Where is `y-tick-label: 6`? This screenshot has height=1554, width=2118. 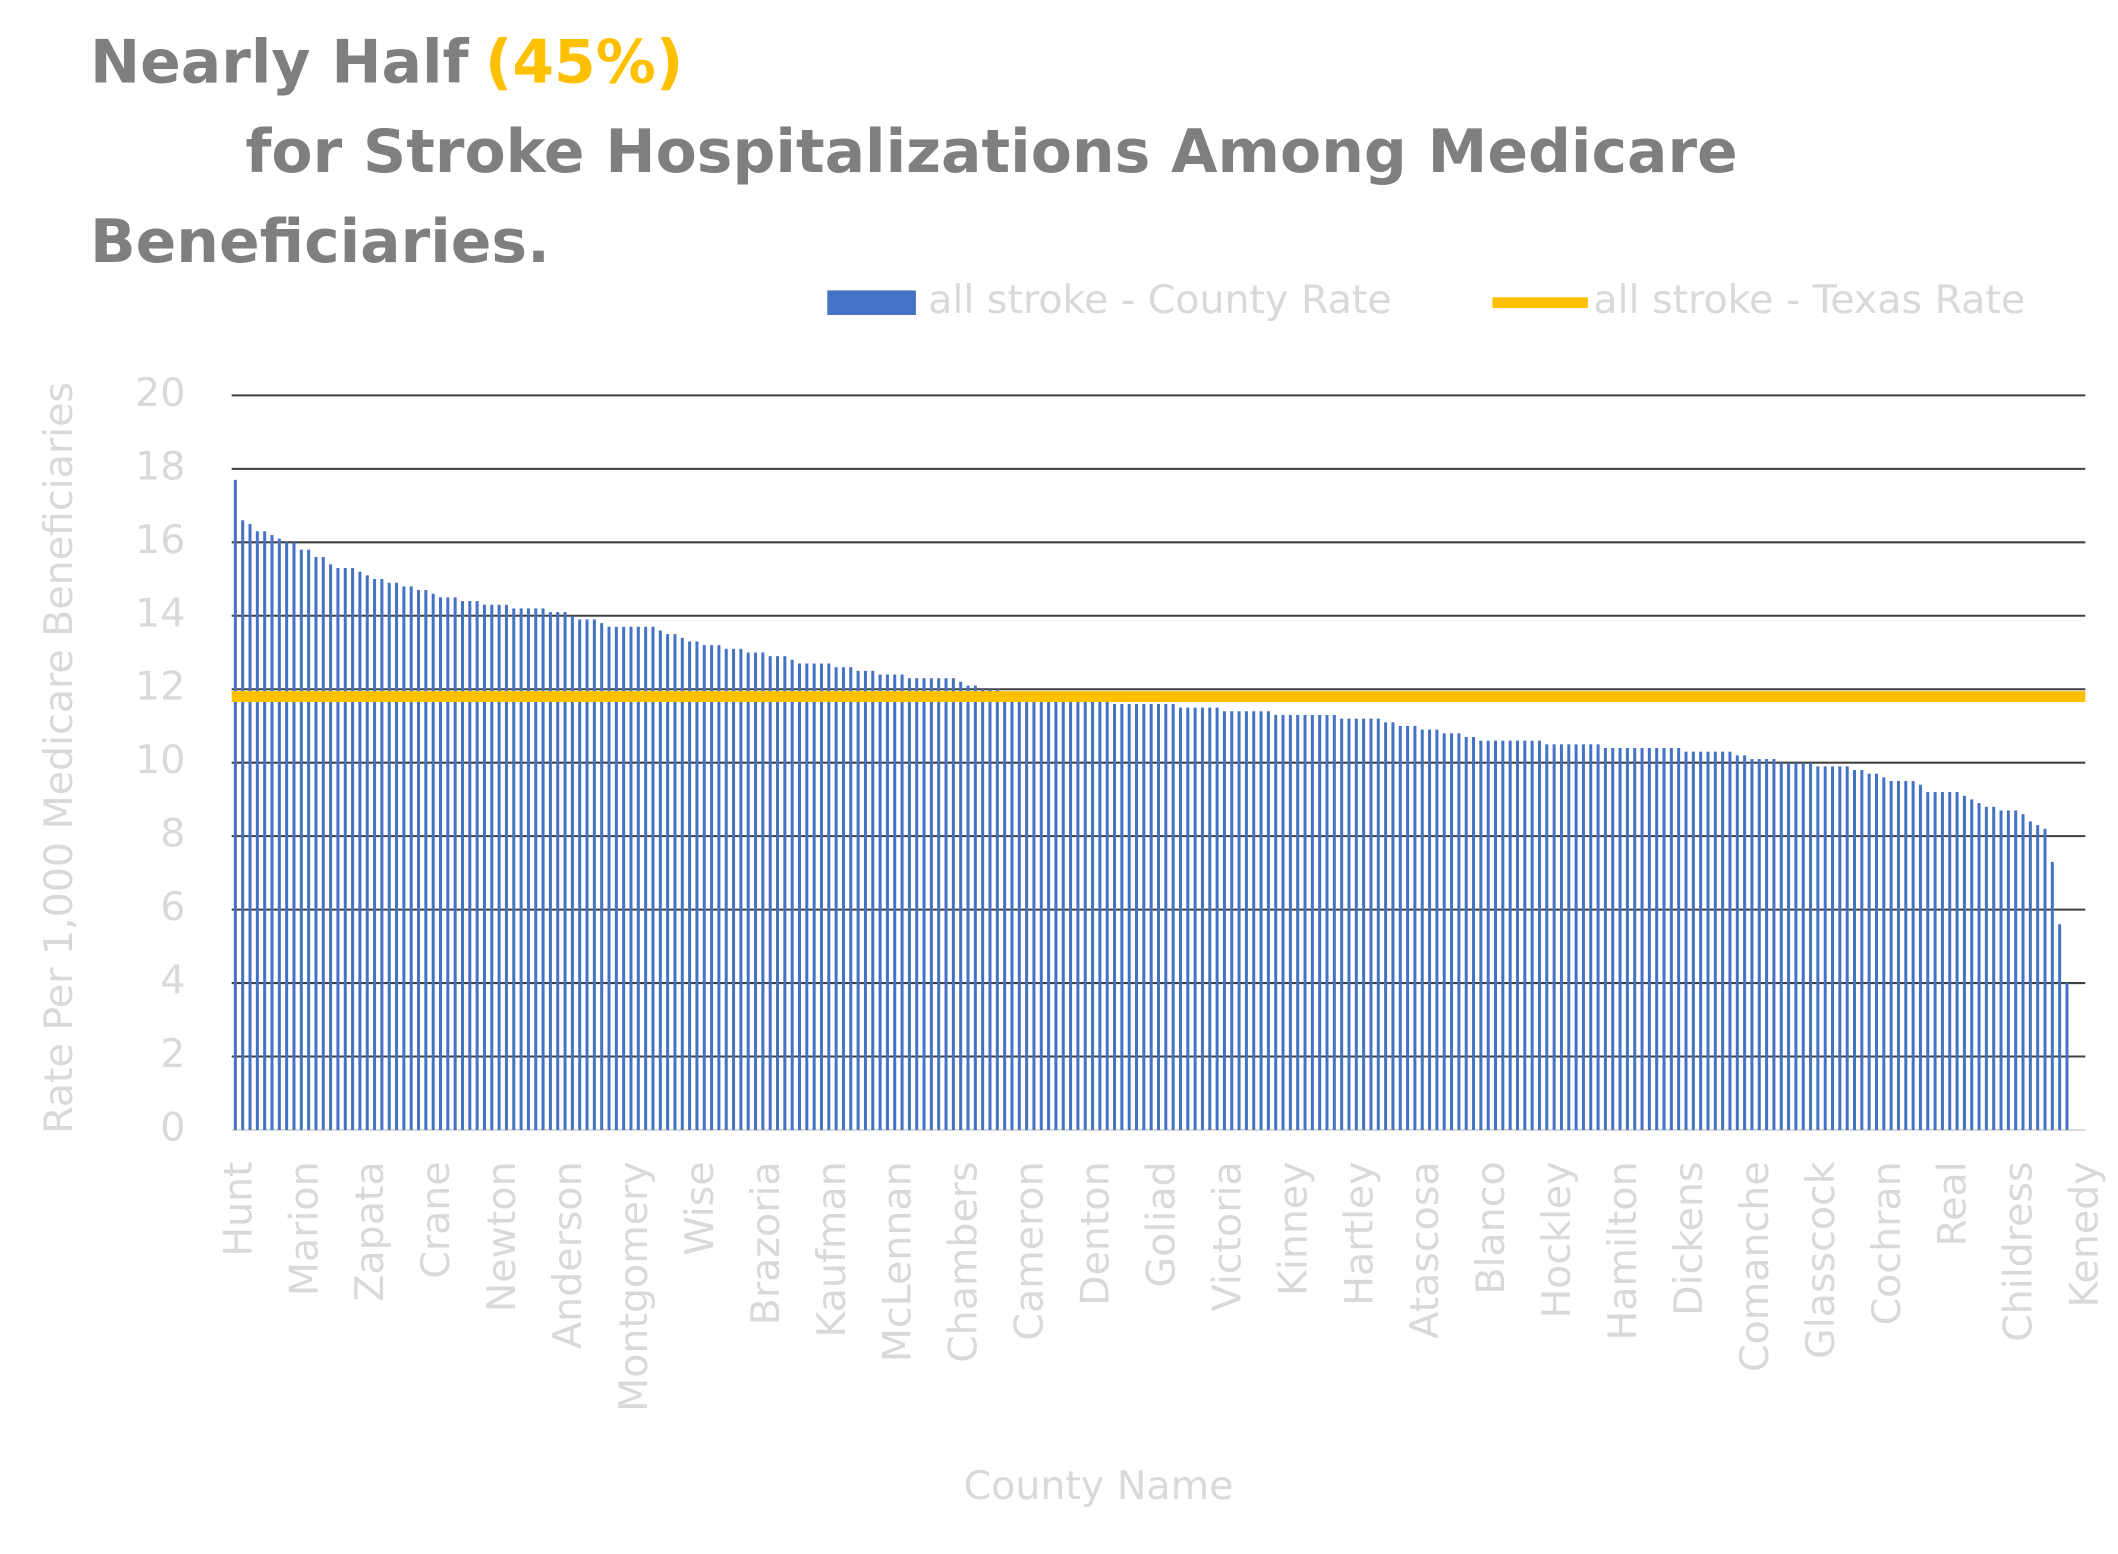
y-tick-label: 6 is located at coordinates (172, 907).